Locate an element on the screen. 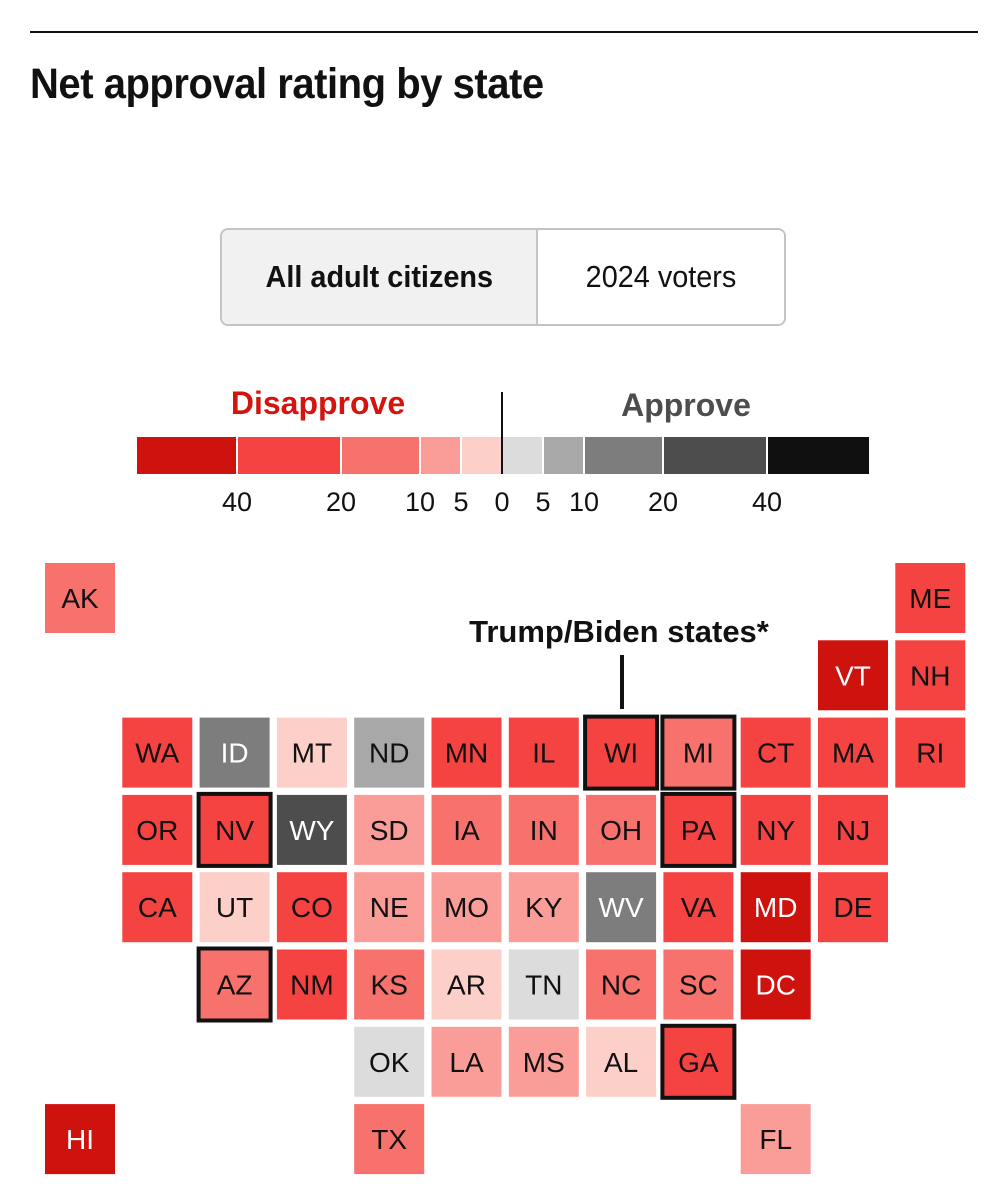 Image resolution: width=1007 pixels, height=1200 pixels. tile-label: FL is located at coordinates (775, 1139).